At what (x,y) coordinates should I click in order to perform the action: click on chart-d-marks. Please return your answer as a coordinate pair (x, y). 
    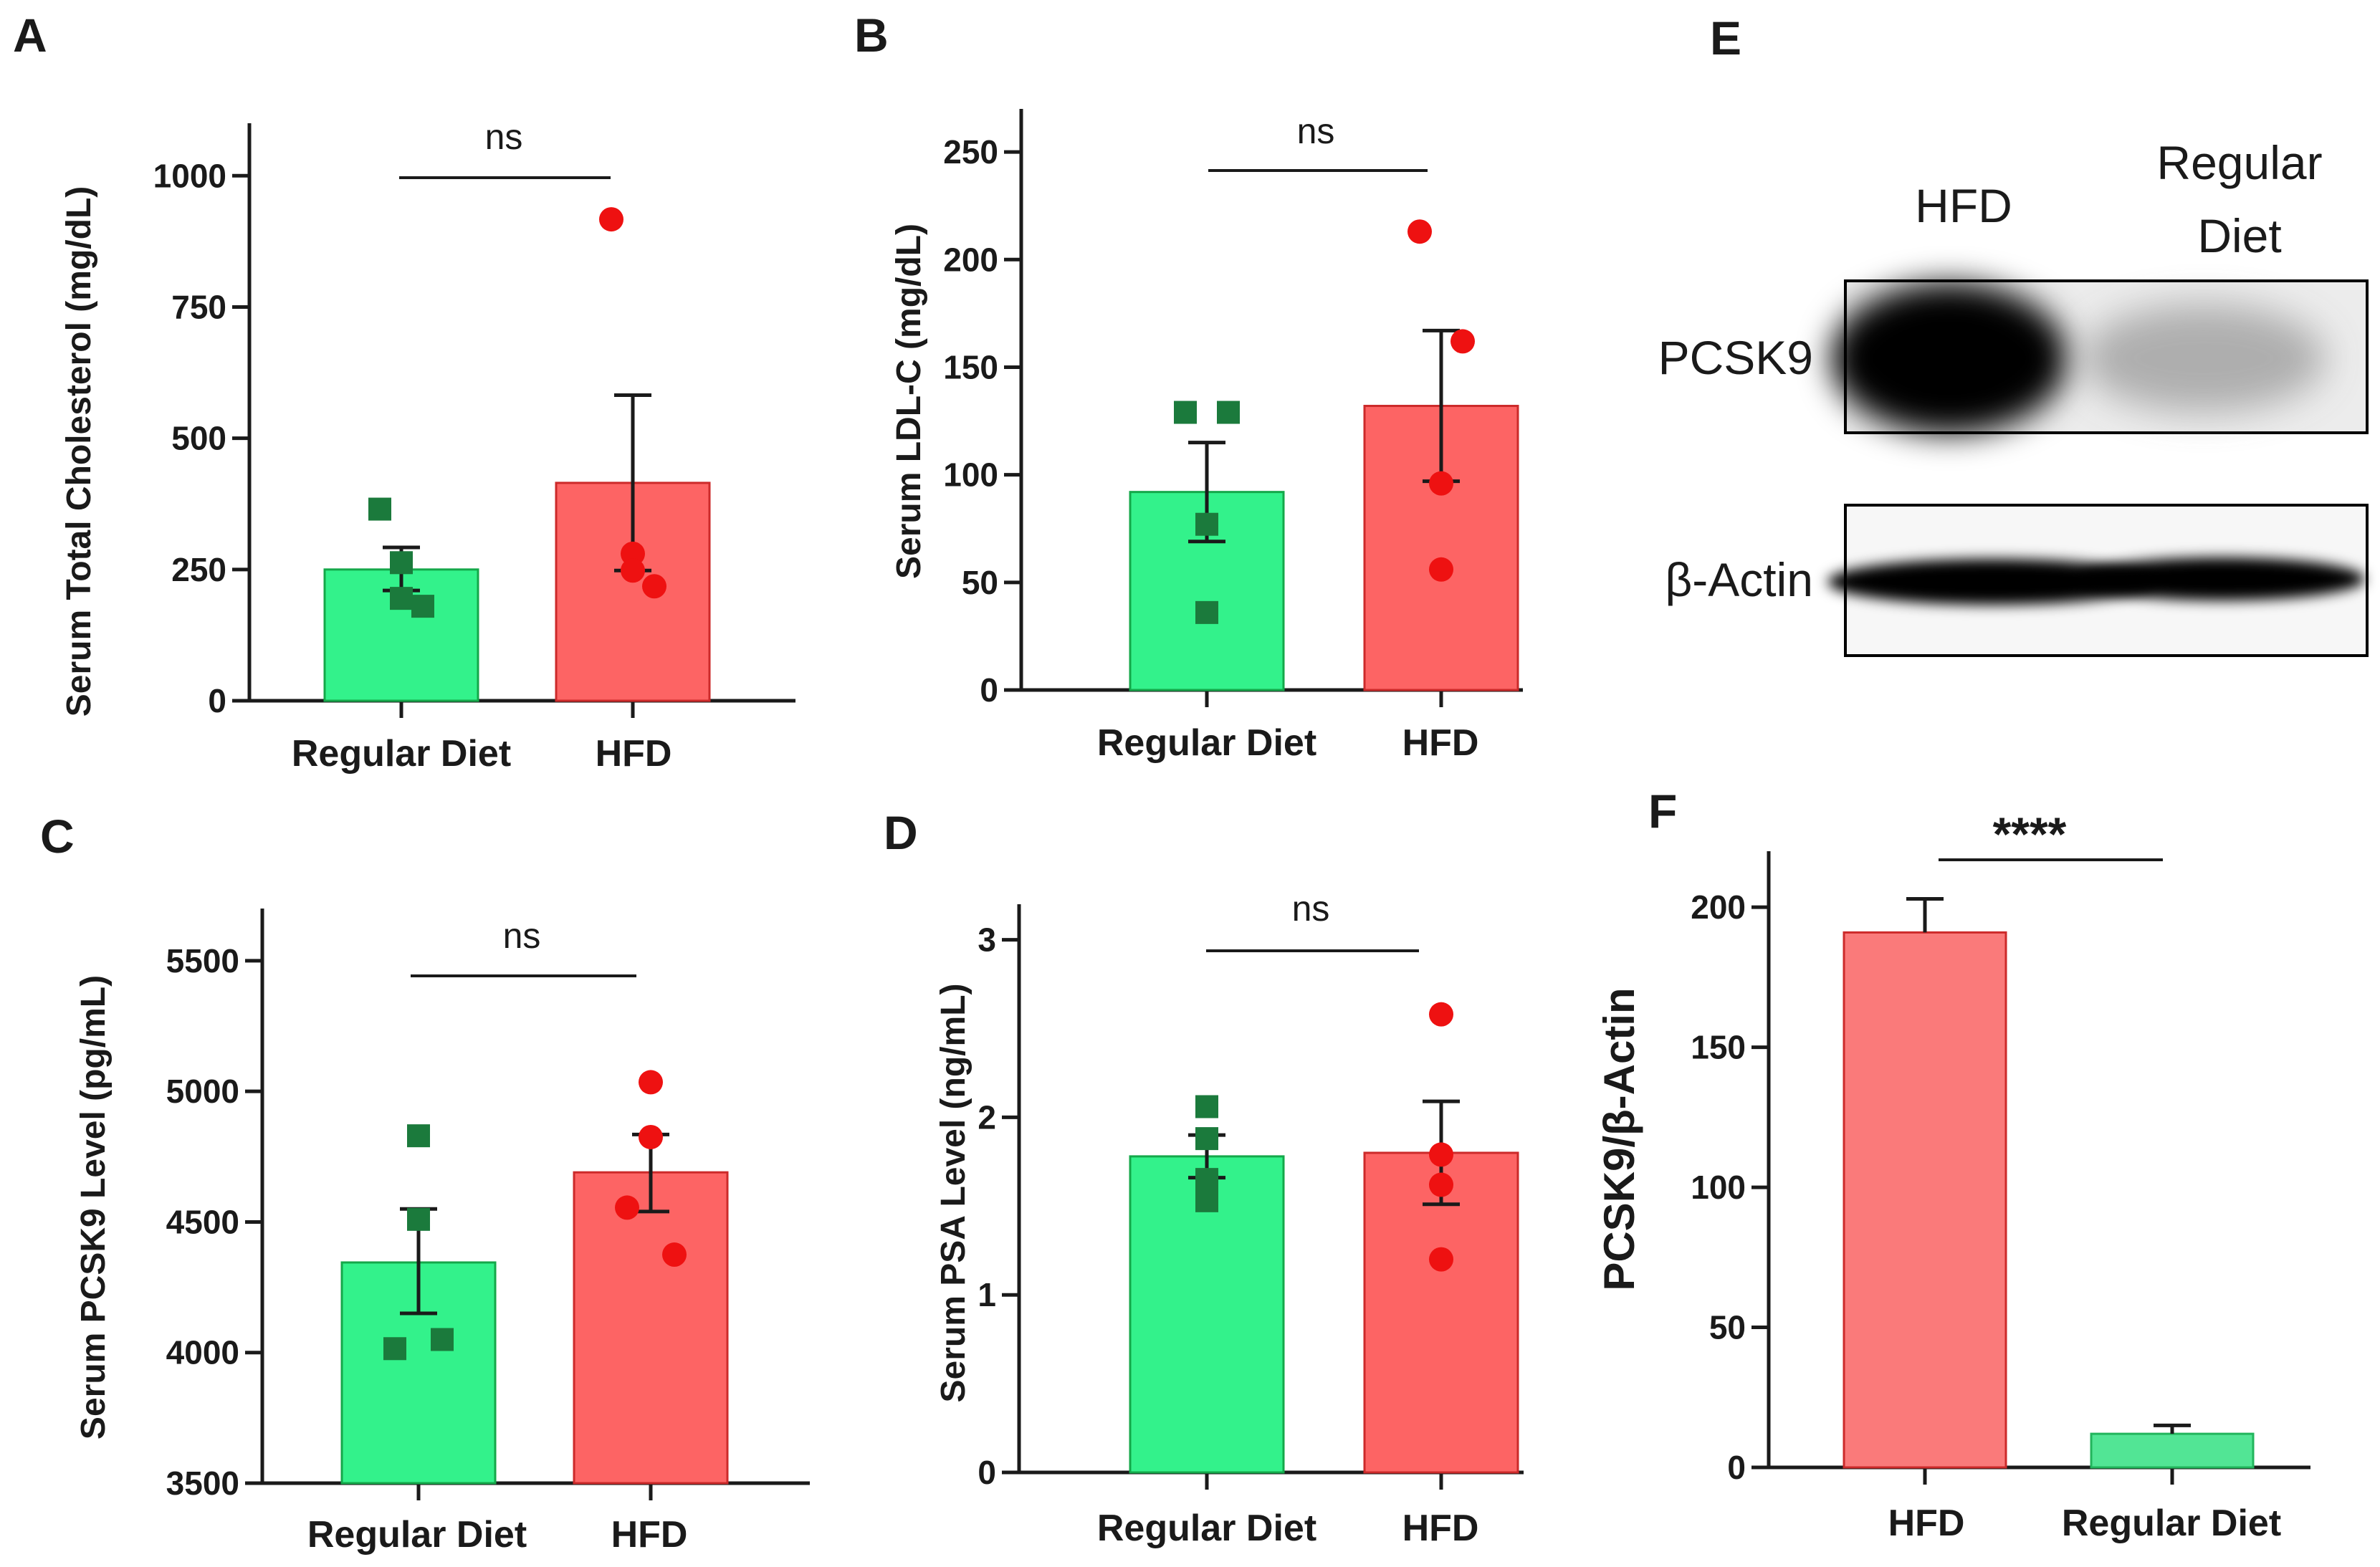
    Looking at the image, I should click on (1324, 1211).